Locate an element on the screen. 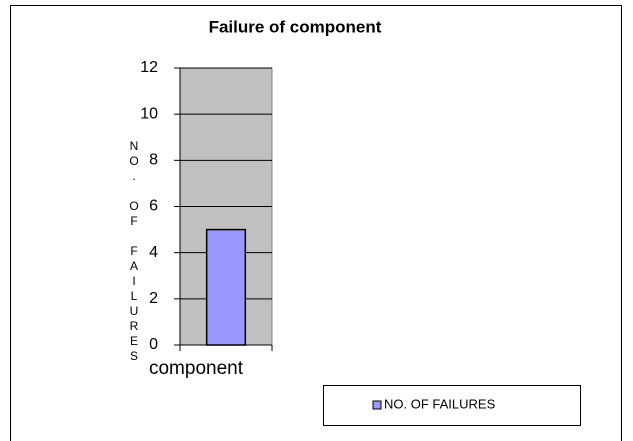 The width and height of the screenshot is (633, 441). chart-title: Failure of component is located at coordinates (295, 26).